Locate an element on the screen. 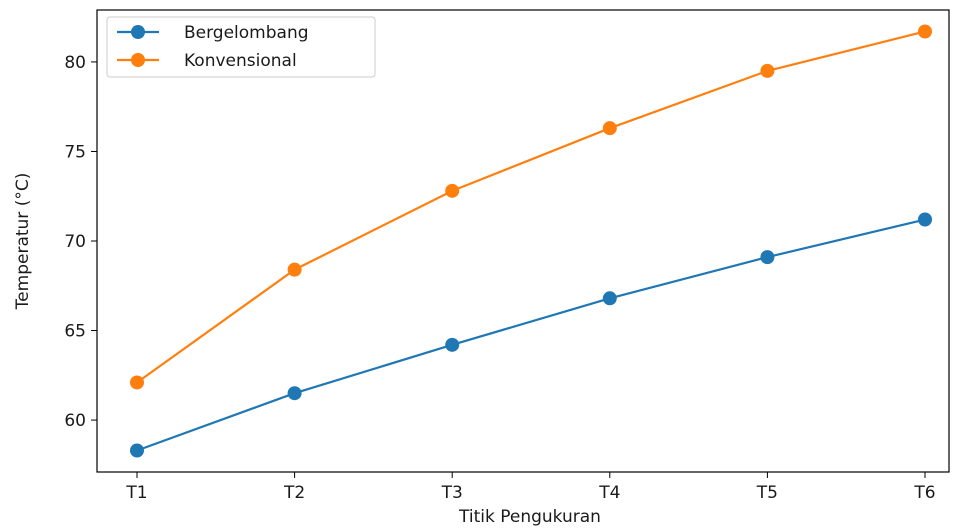 The height and width of the screenshot is (528, 957). y-tick-label: 60 is located at coordinates (75, 421).